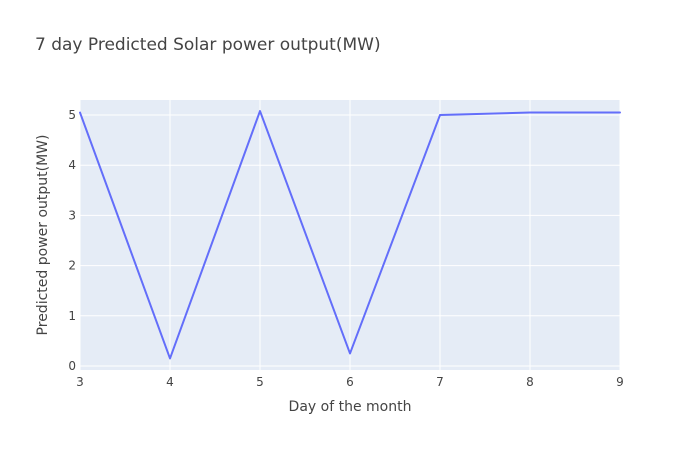  What do you see at coordinates (72, 240) in the screenshot?
I see `y-tick-labels: 0 1 2 3 4 5` at bounding box center [72, 240].